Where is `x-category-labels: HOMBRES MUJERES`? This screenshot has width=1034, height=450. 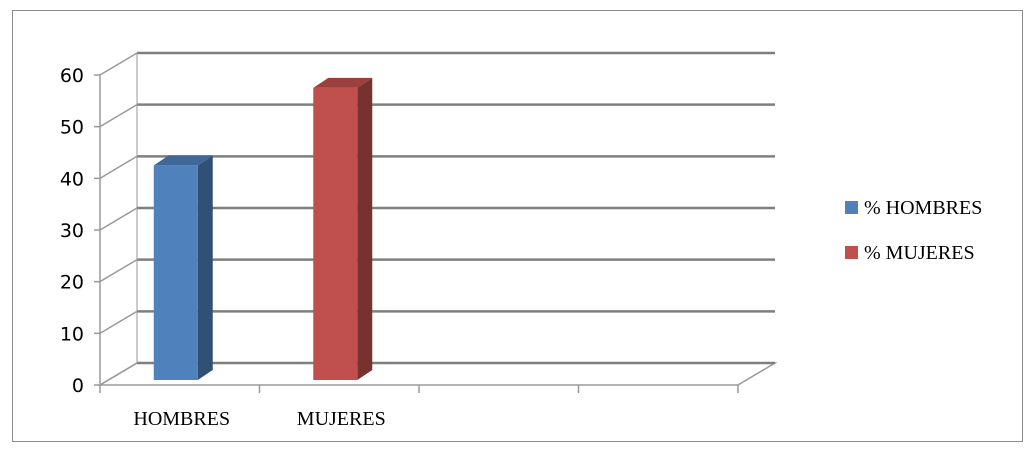
x-category-labels: HOMBRES MUJERES is located at coordinates (259, 419).